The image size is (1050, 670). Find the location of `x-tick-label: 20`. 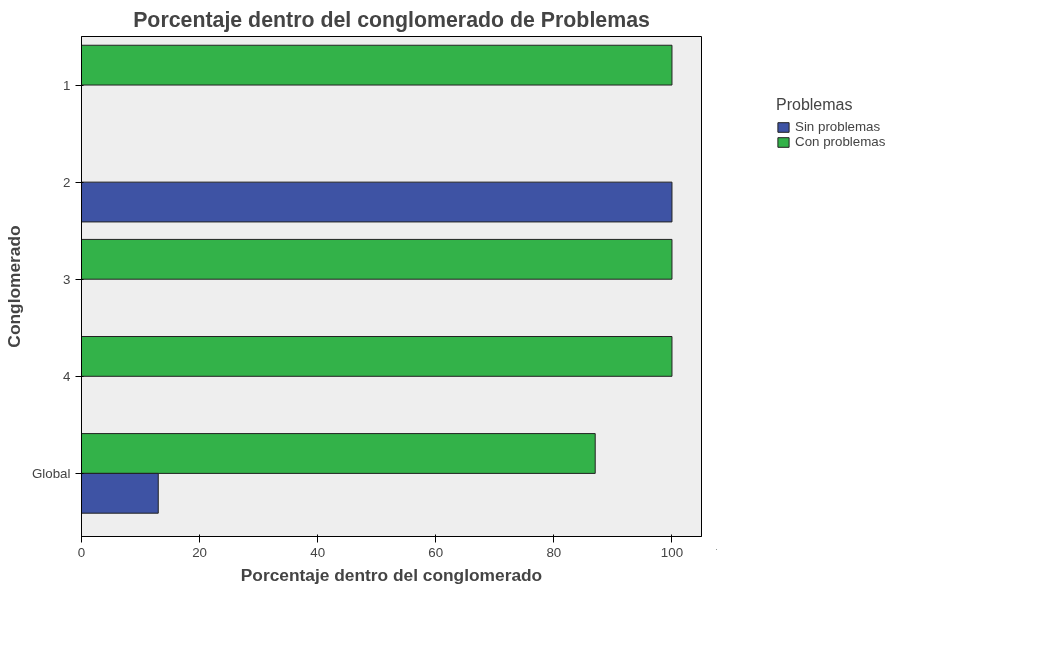

x-tick-label: 20 is located at coordinates (200, 552).